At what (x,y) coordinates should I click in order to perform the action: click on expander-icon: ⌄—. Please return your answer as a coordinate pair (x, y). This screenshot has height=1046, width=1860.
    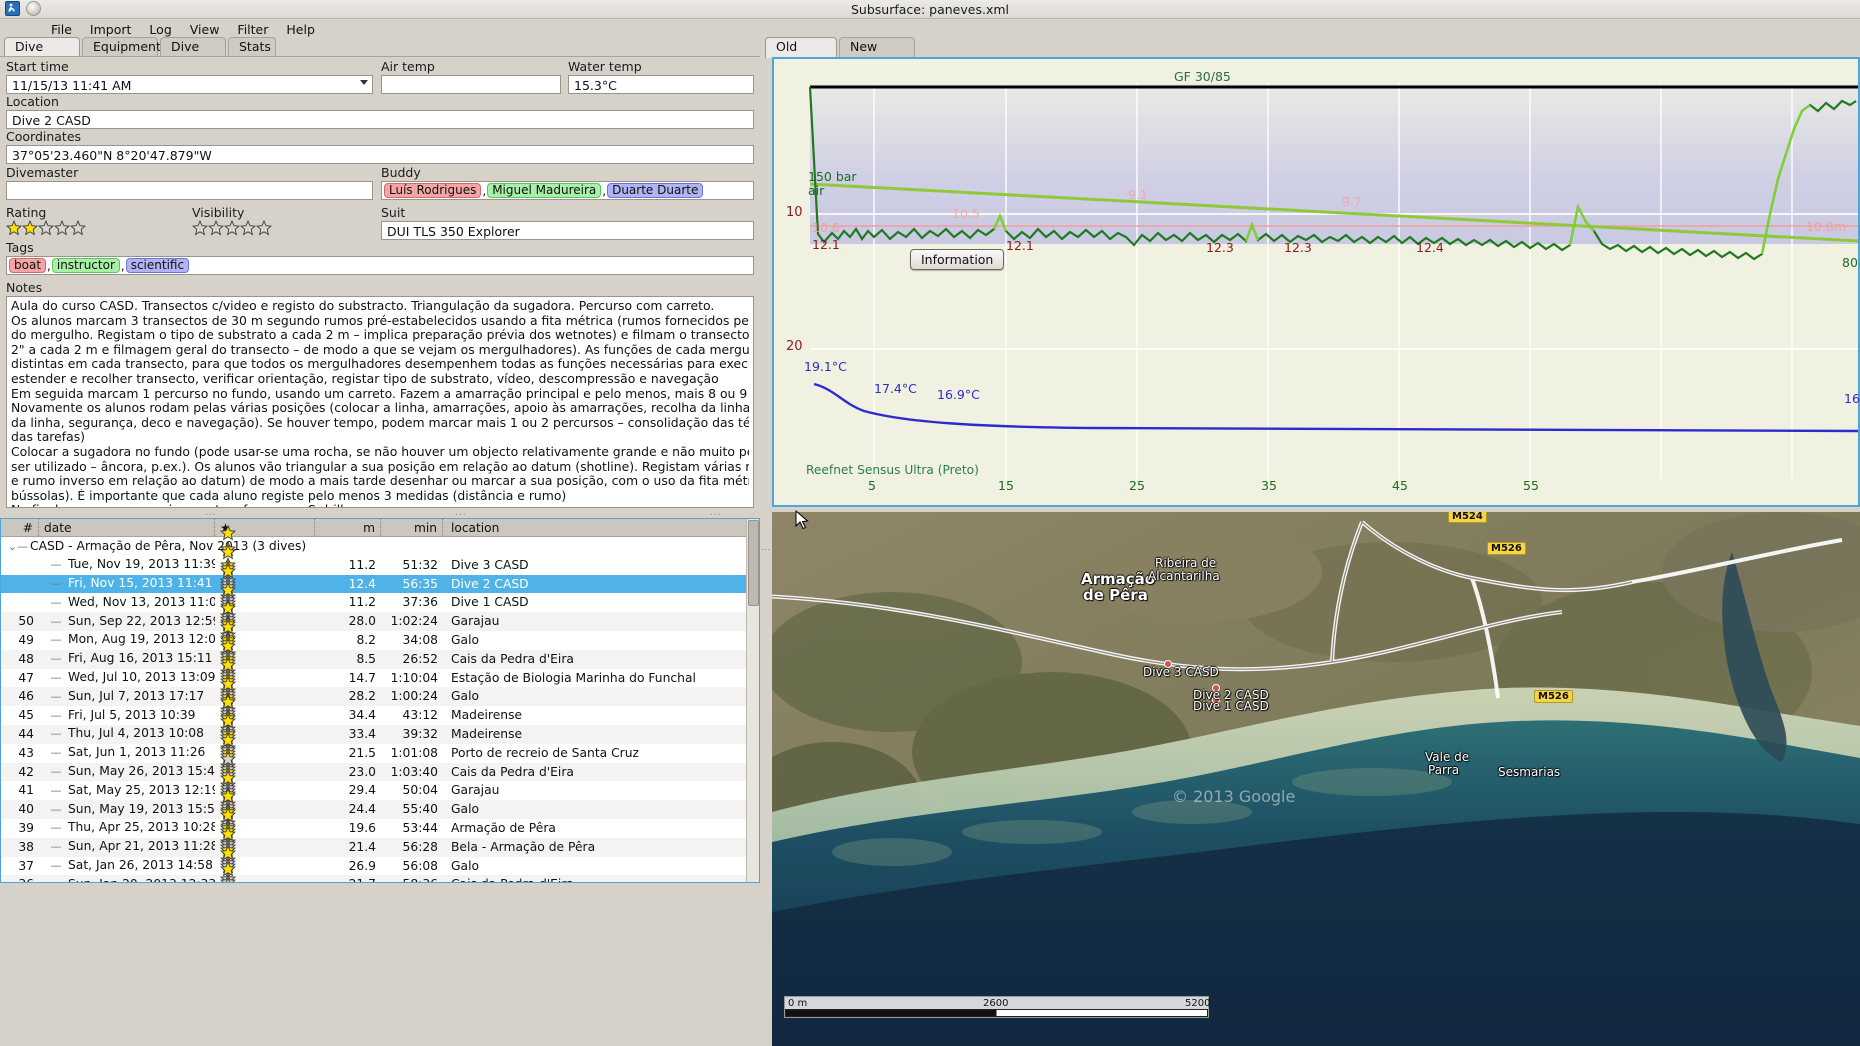
    Looking at the image, I should click on (18, 546).